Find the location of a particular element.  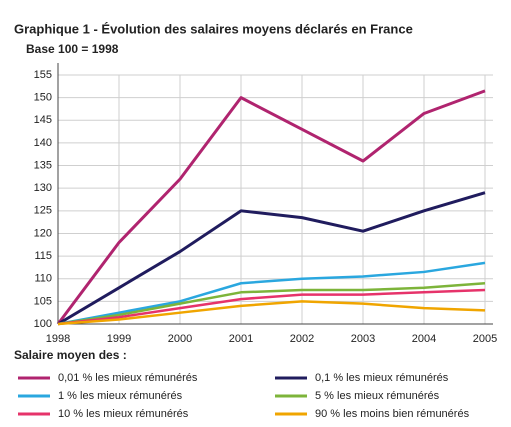

x-tick-label: 2000 is located at coordinates (180, 339).